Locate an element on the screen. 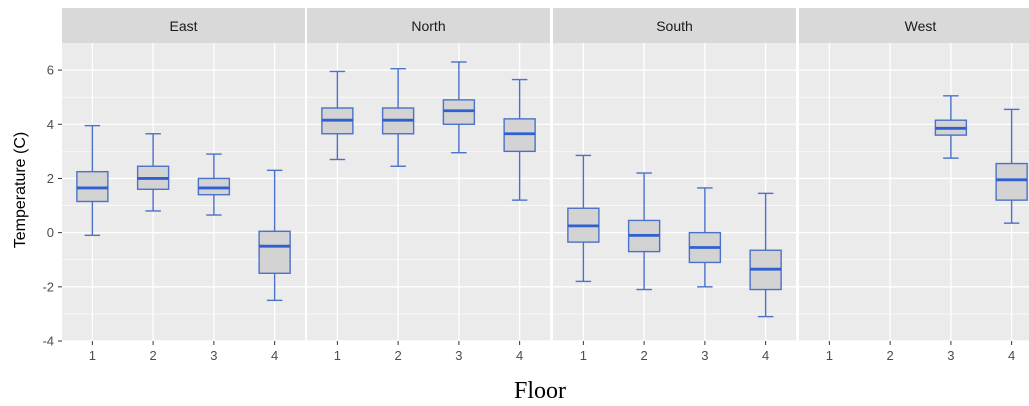 This screenshot has width=1029, height=406. y-tick-label: -4 is located at coordinates (48, 341).